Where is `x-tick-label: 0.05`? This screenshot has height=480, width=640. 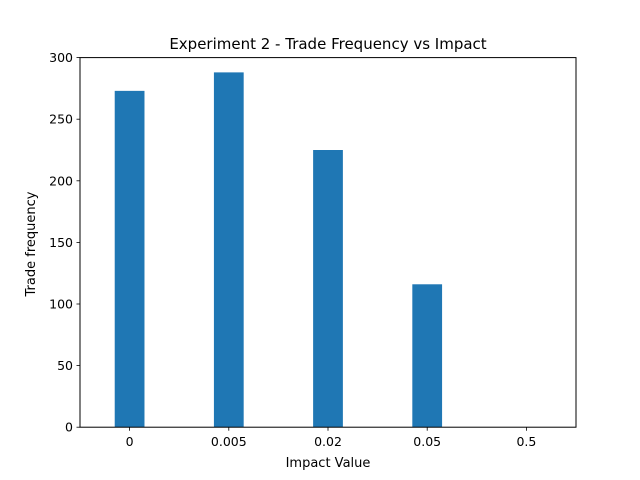 x-tick-label: 0.05 is located at coordinates (427, 441).